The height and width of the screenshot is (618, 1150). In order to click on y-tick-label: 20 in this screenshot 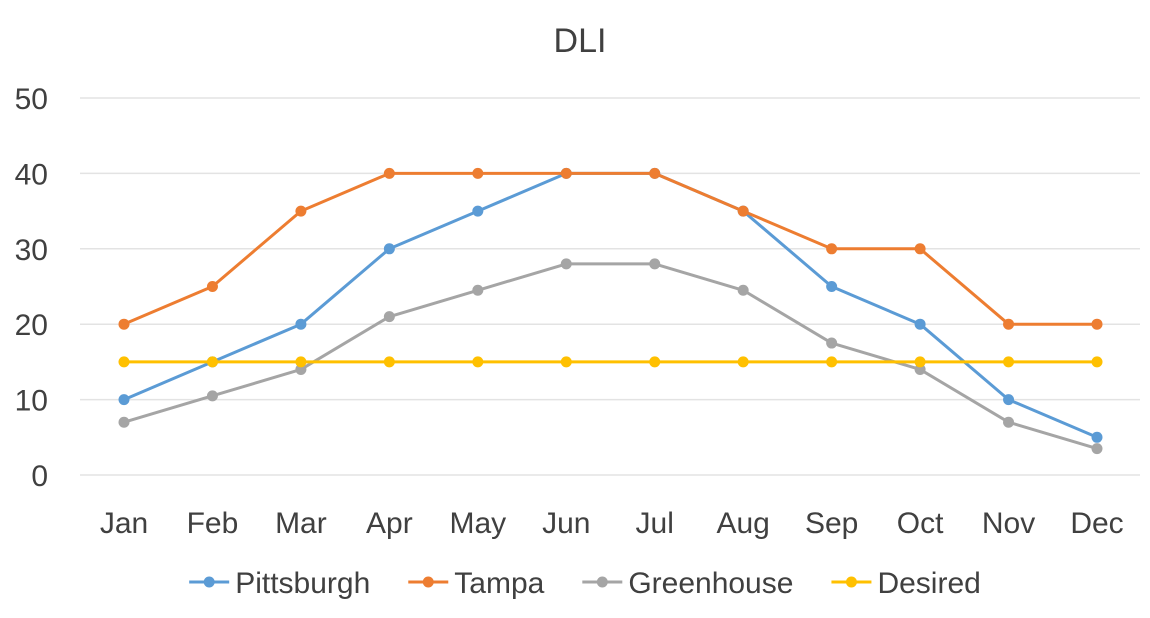, I will do `click(31, 325)`.